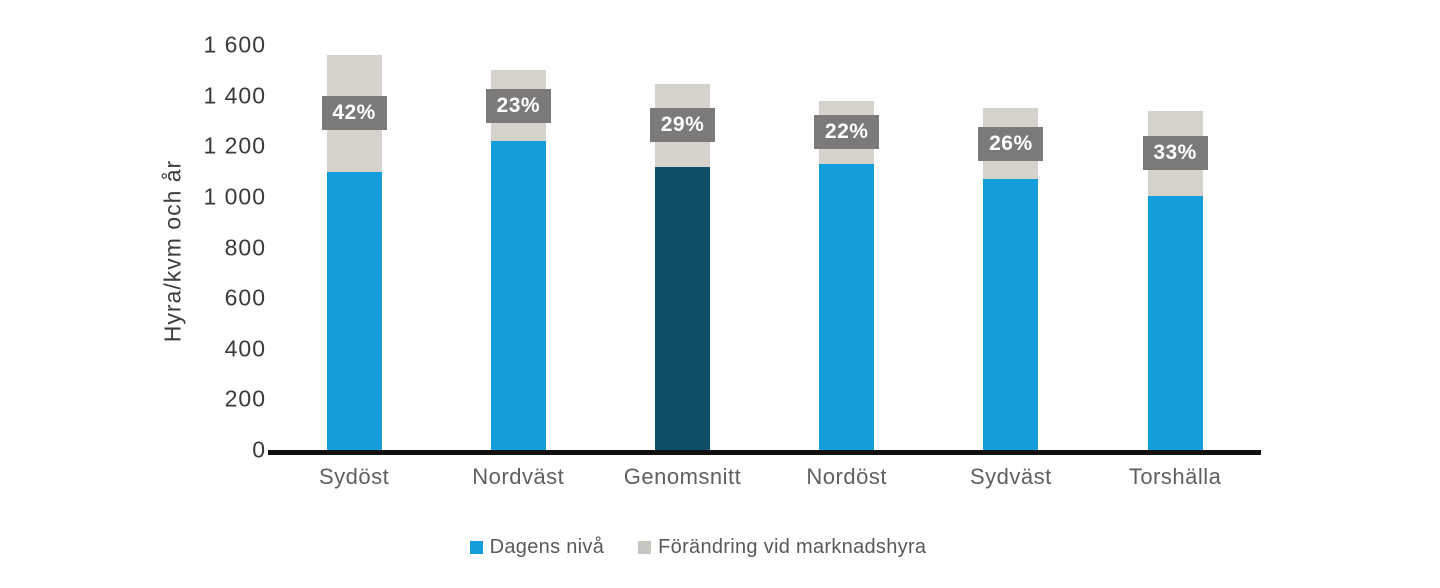 Image resolution: width=1440 pixels, height=588 pixels. What do you see at coordinates (1175, 153) in the screenshot?
I see `bar-percent-label: 33%` at bounding box center [1175, 153].